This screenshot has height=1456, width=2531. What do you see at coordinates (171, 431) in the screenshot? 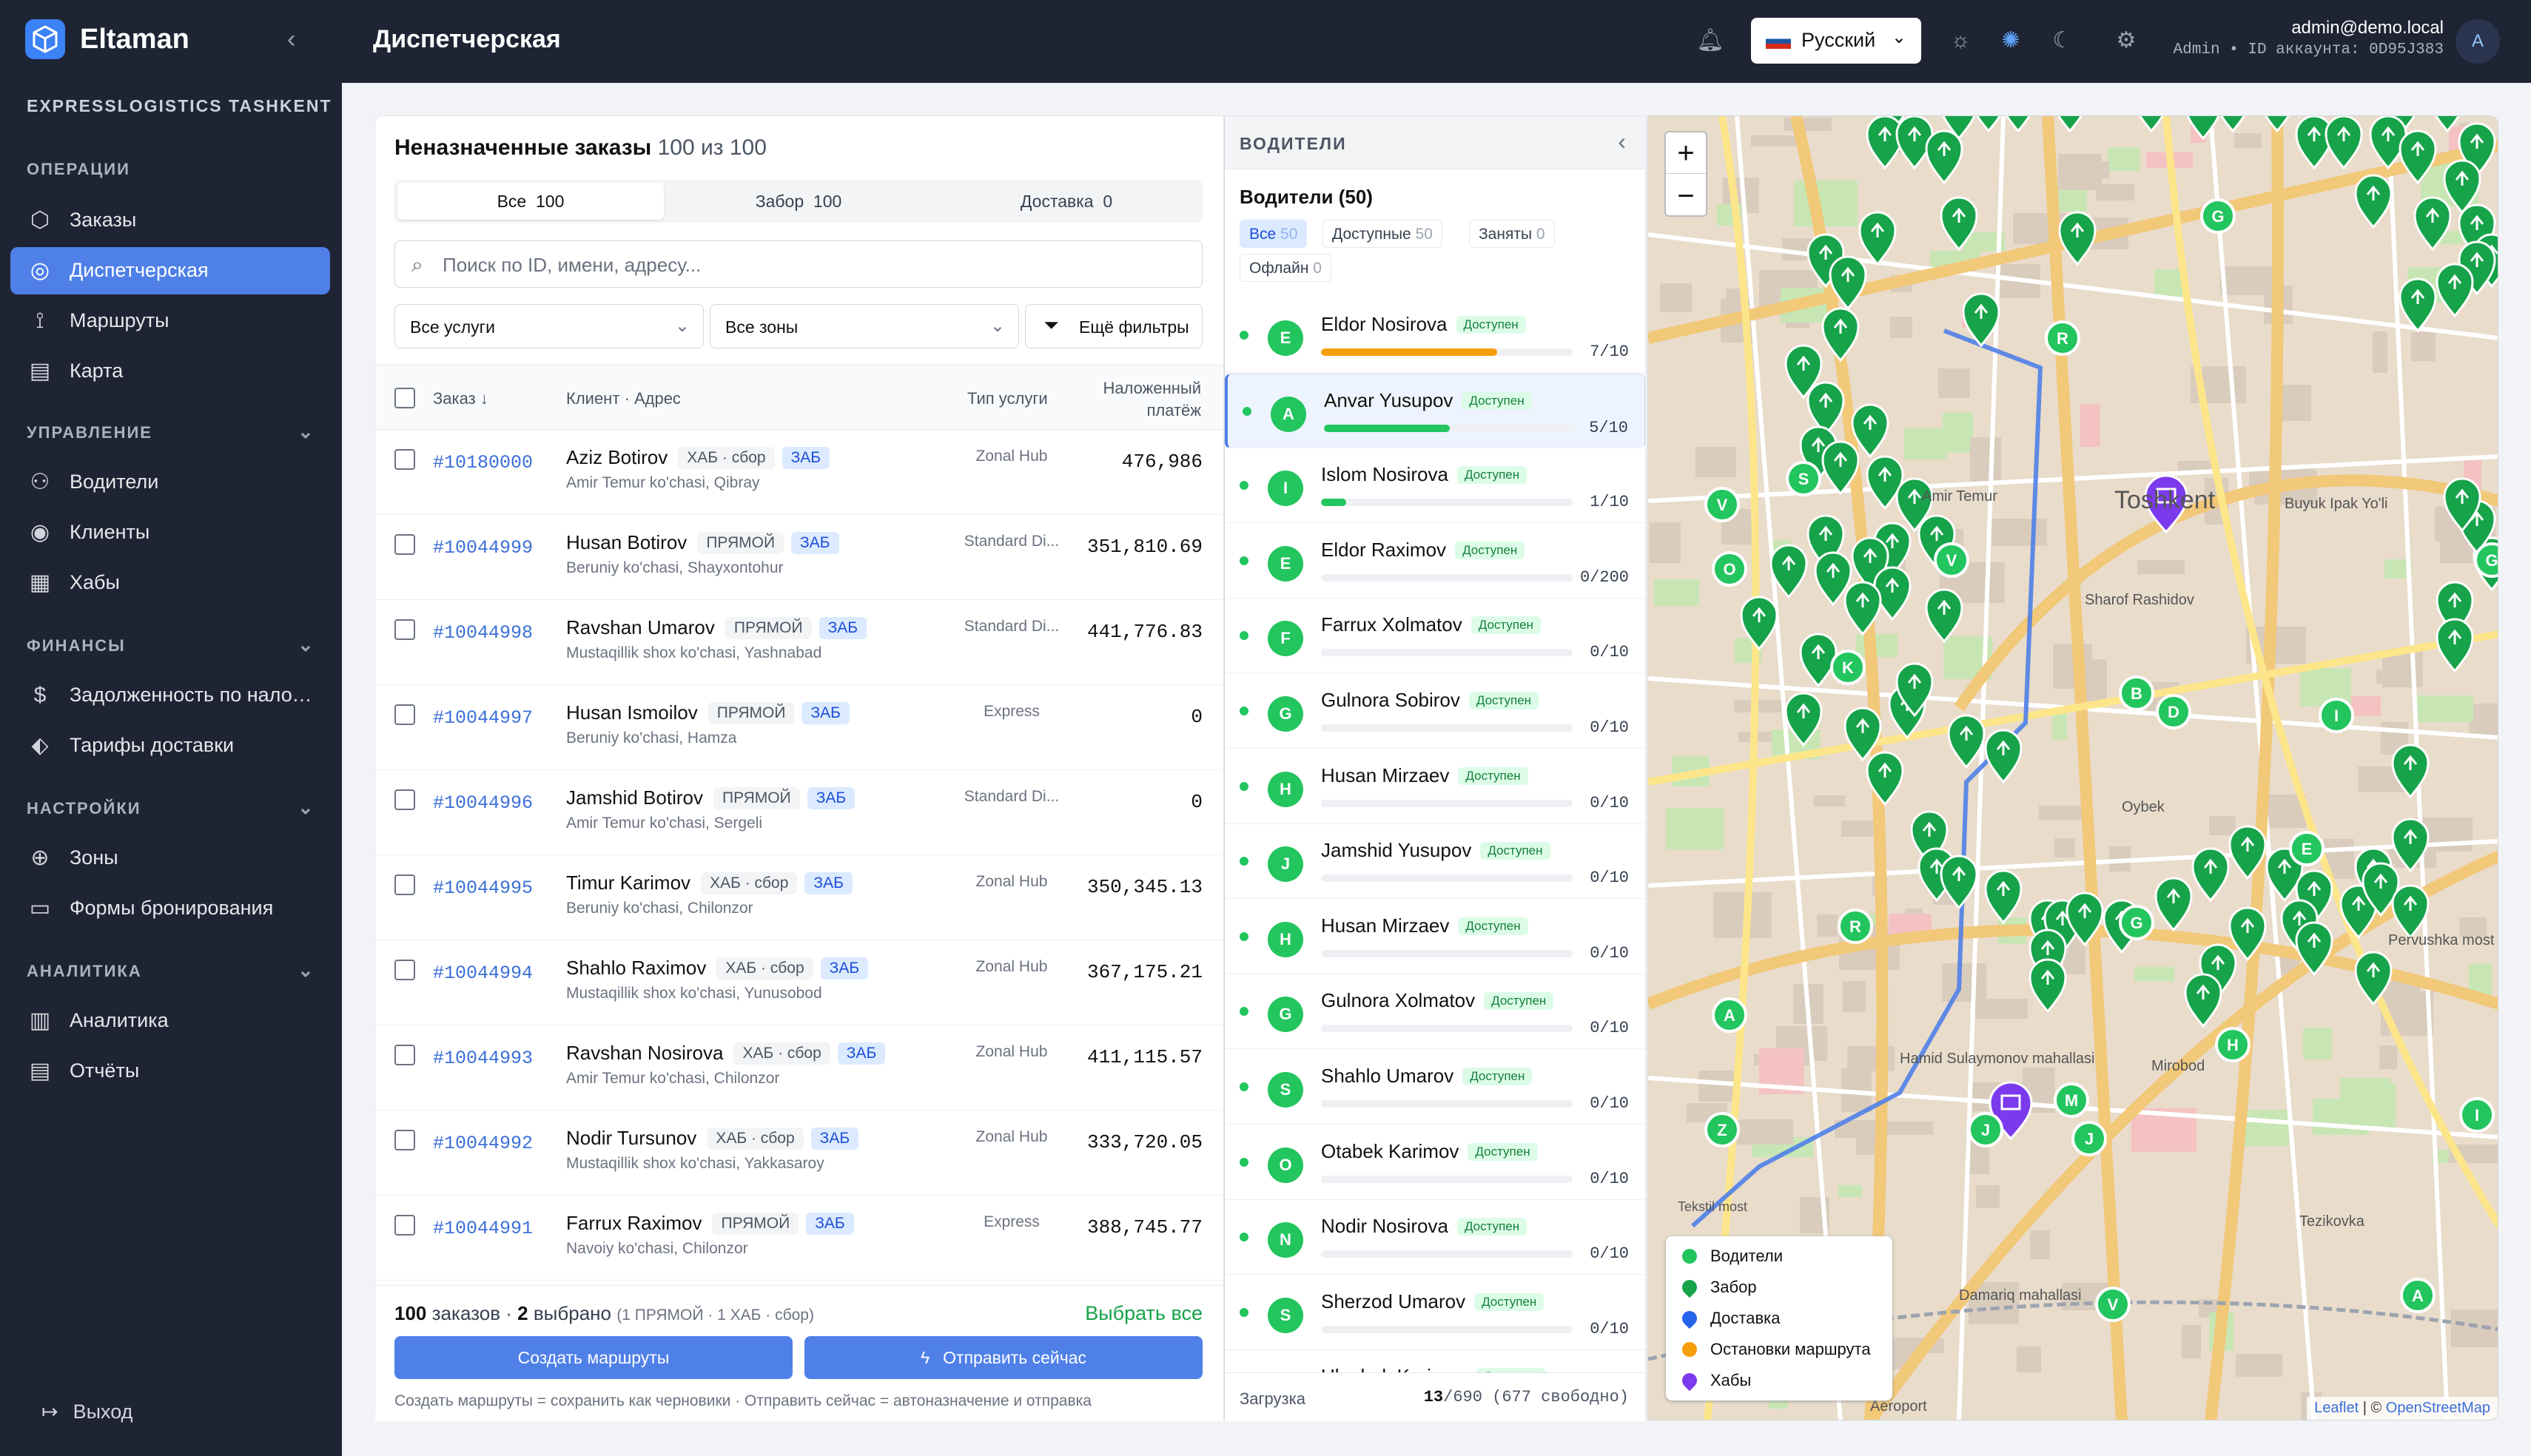
I see `section-management: УПРАВЛЕНИЕ ⌄` at bounding box center [171, 431].